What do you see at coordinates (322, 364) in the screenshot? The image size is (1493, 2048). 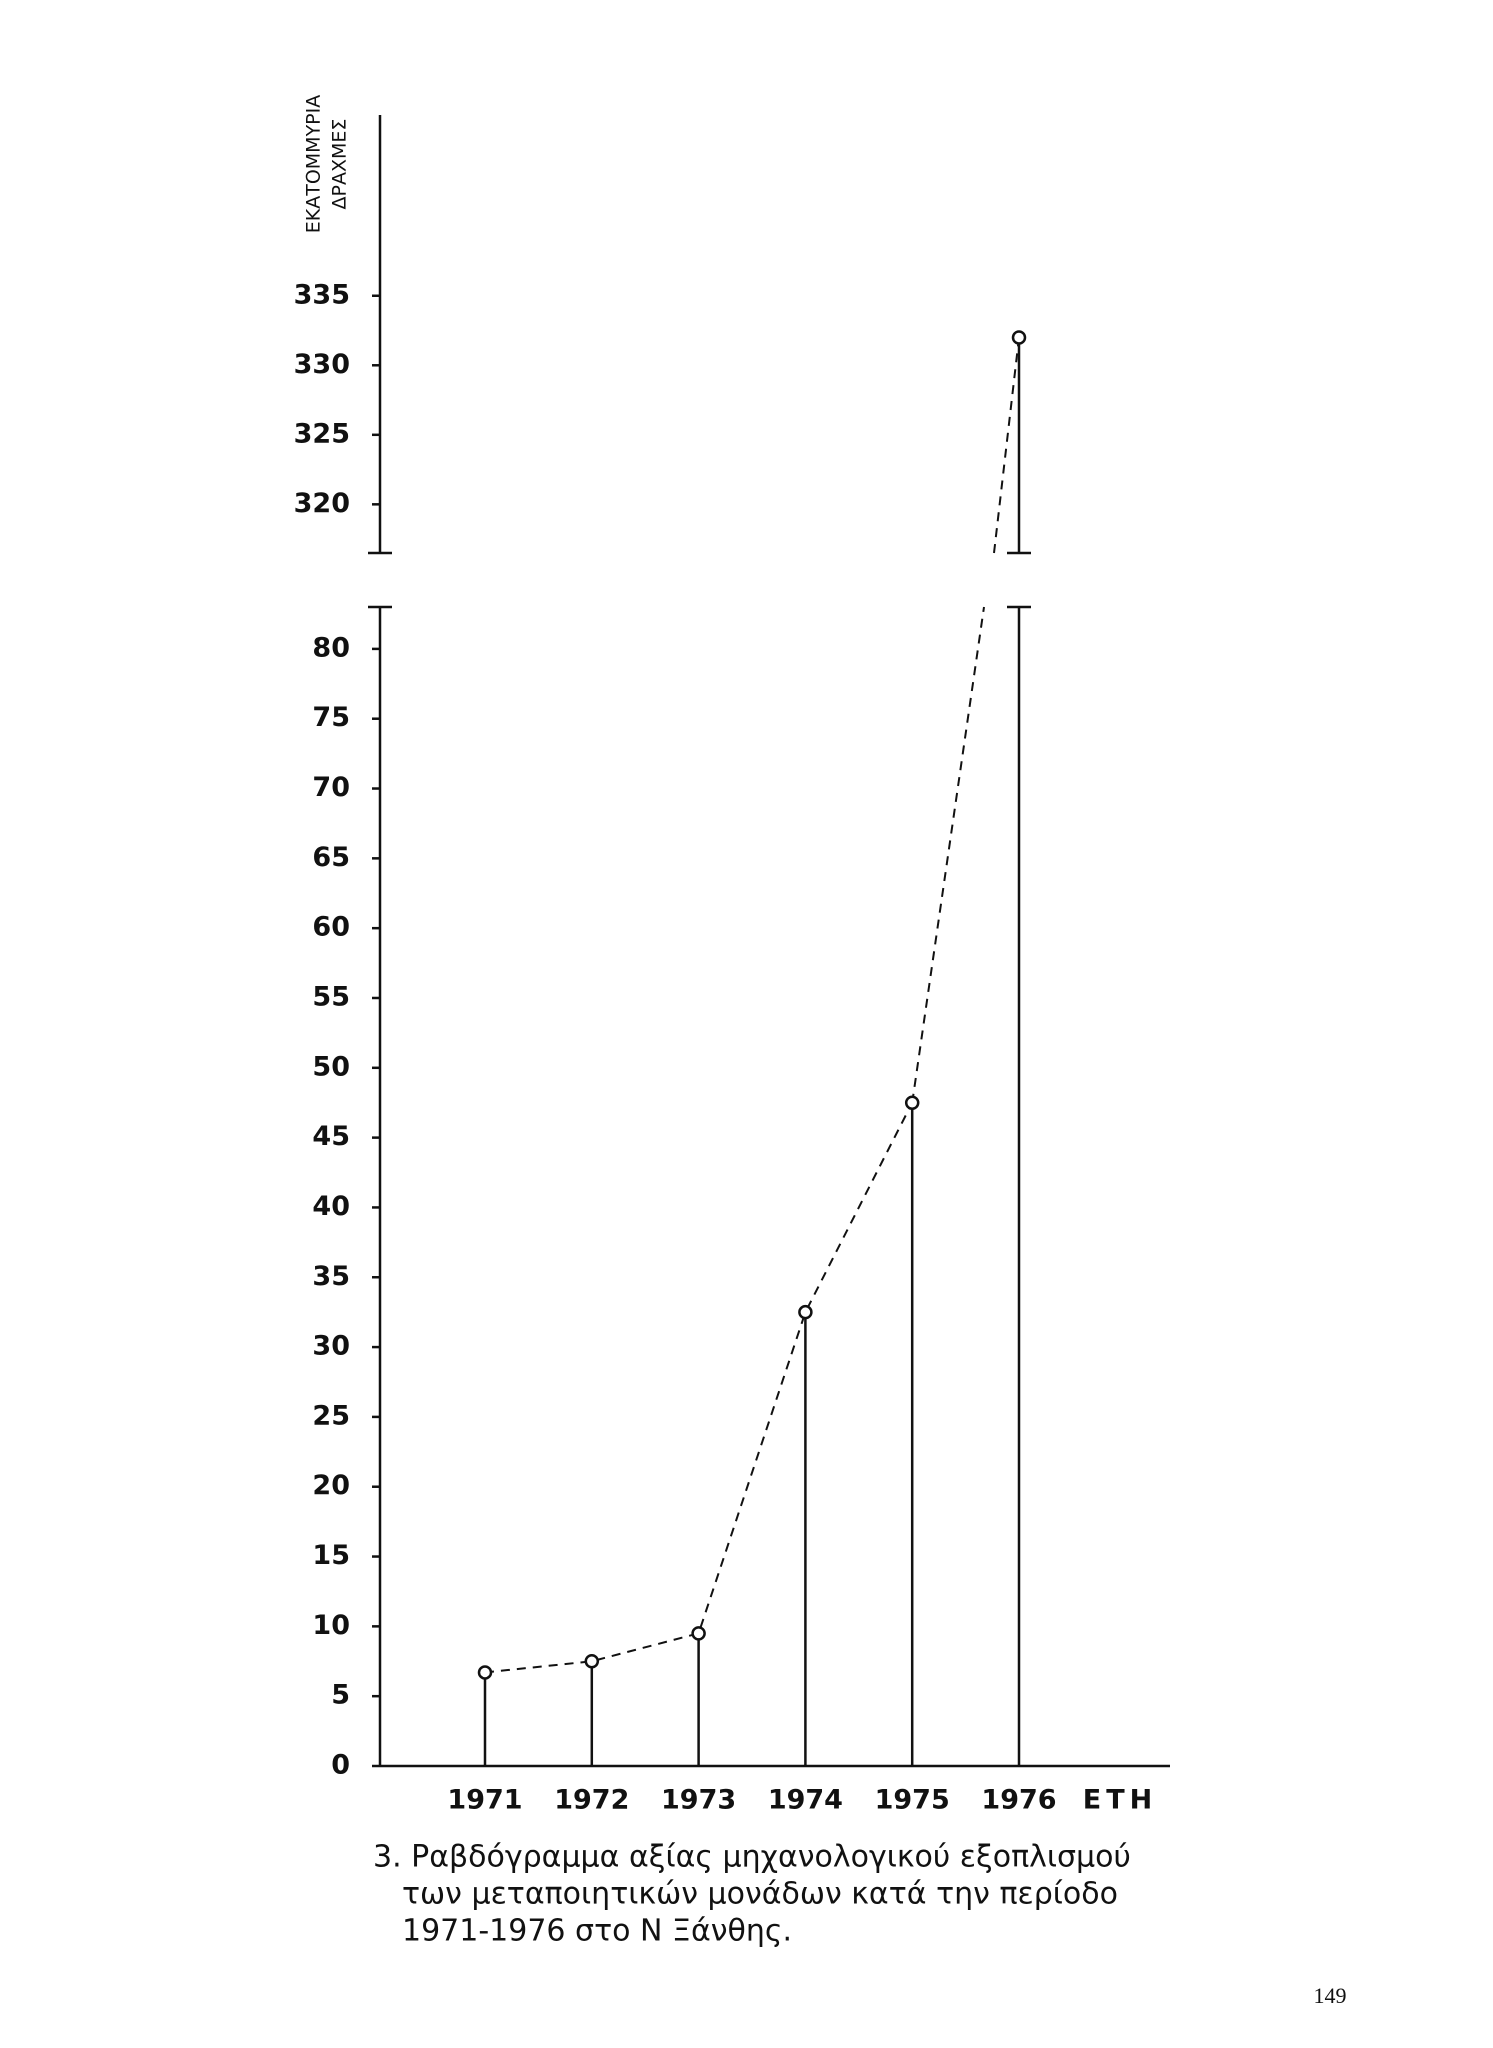 I see `y-tick-label: 330` at bounding box center [322, 364].